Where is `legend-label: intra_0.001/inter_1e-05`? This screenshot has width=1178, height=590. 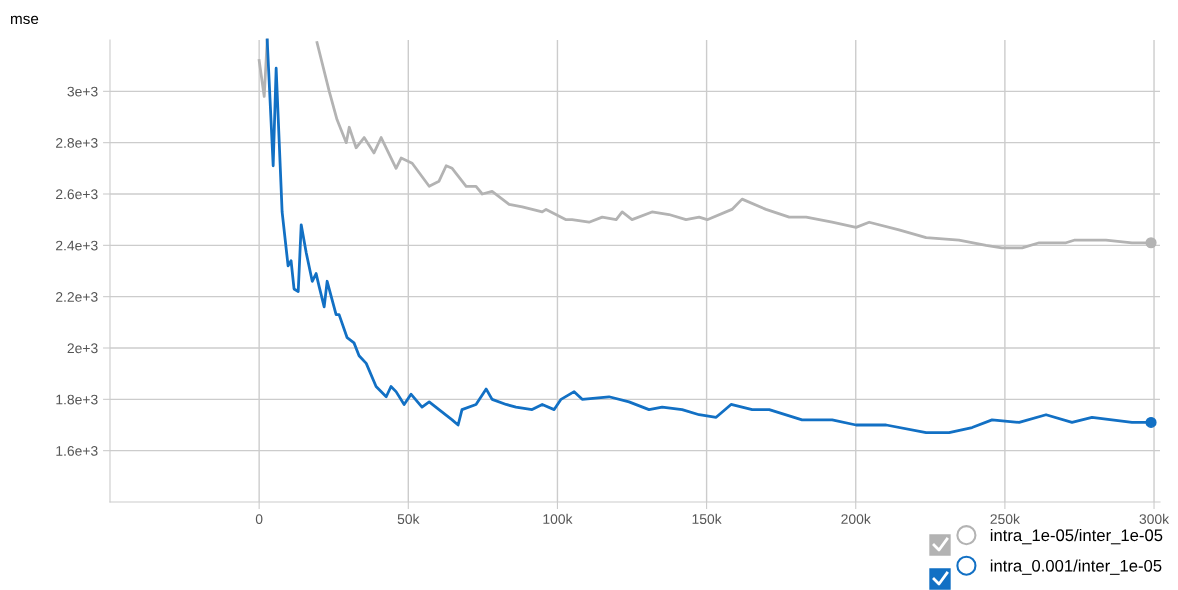
legend-label: intra_0.001/inter_1e-05 is located at coordinates (1076, 567).